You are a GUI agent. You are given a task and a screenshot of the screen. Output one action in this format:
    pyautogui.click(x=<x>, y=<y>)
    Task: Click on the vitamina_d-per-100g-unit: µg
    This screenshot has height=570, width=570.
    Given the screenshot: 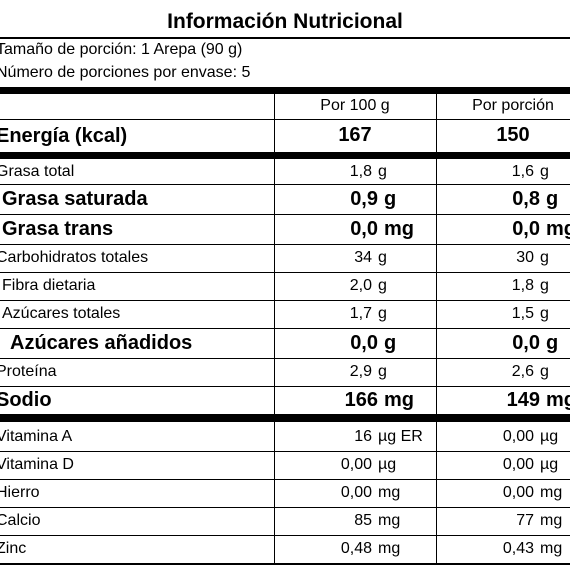 What is the action you would take?
    pyautogui.click(x=387, y=464)
    